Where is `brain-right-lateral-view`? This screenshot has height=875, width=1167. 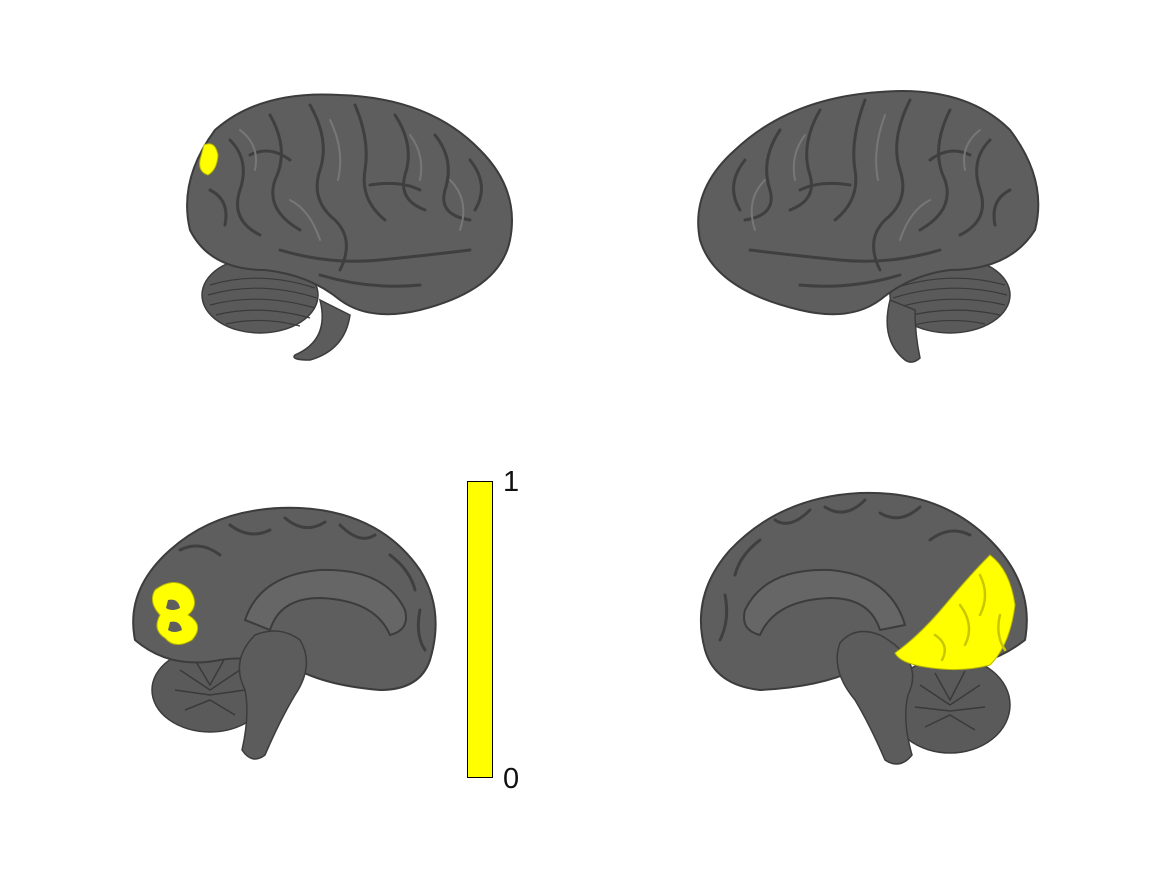
brain-right-lateral-view is located at coordinates (865, 215).